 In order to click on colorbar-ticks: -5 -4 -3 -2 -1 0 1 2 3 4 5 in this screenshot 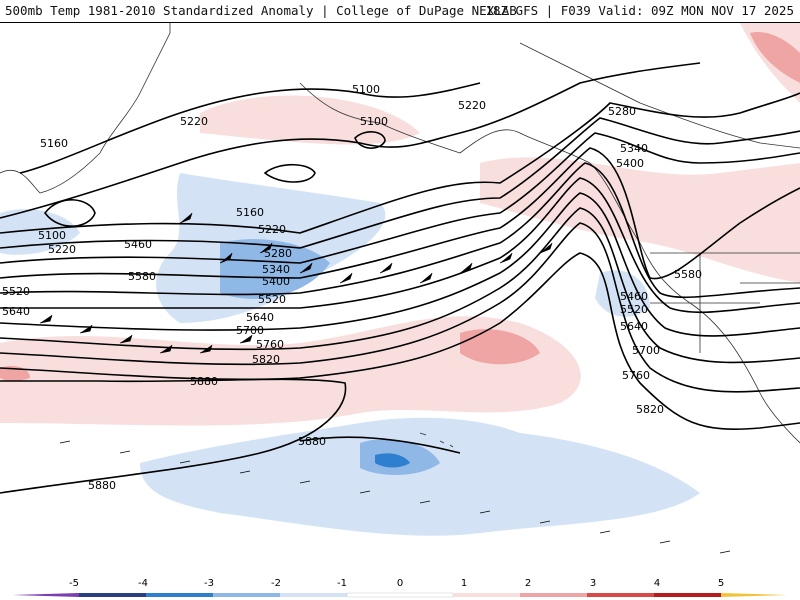, I will do `click(396, 583)`.